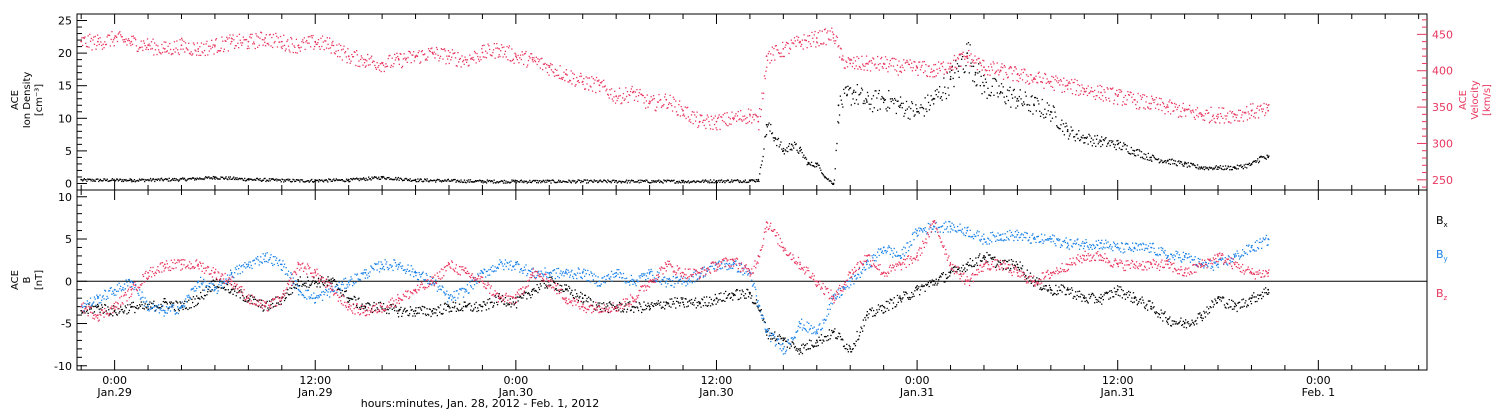 This screenshot has height=410, width=1500. I want to click on ion-density-series-value, so click(248, 179).